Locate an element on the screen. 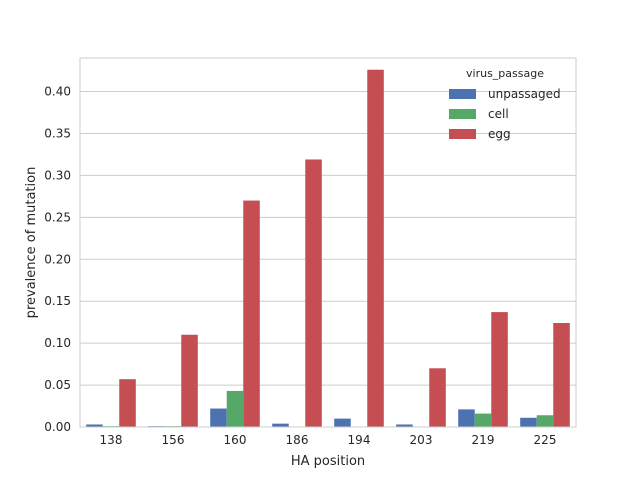 The height and width of the screenshot is (480, 640). x-tick-label: 203 is located at coordinates (421, 440).